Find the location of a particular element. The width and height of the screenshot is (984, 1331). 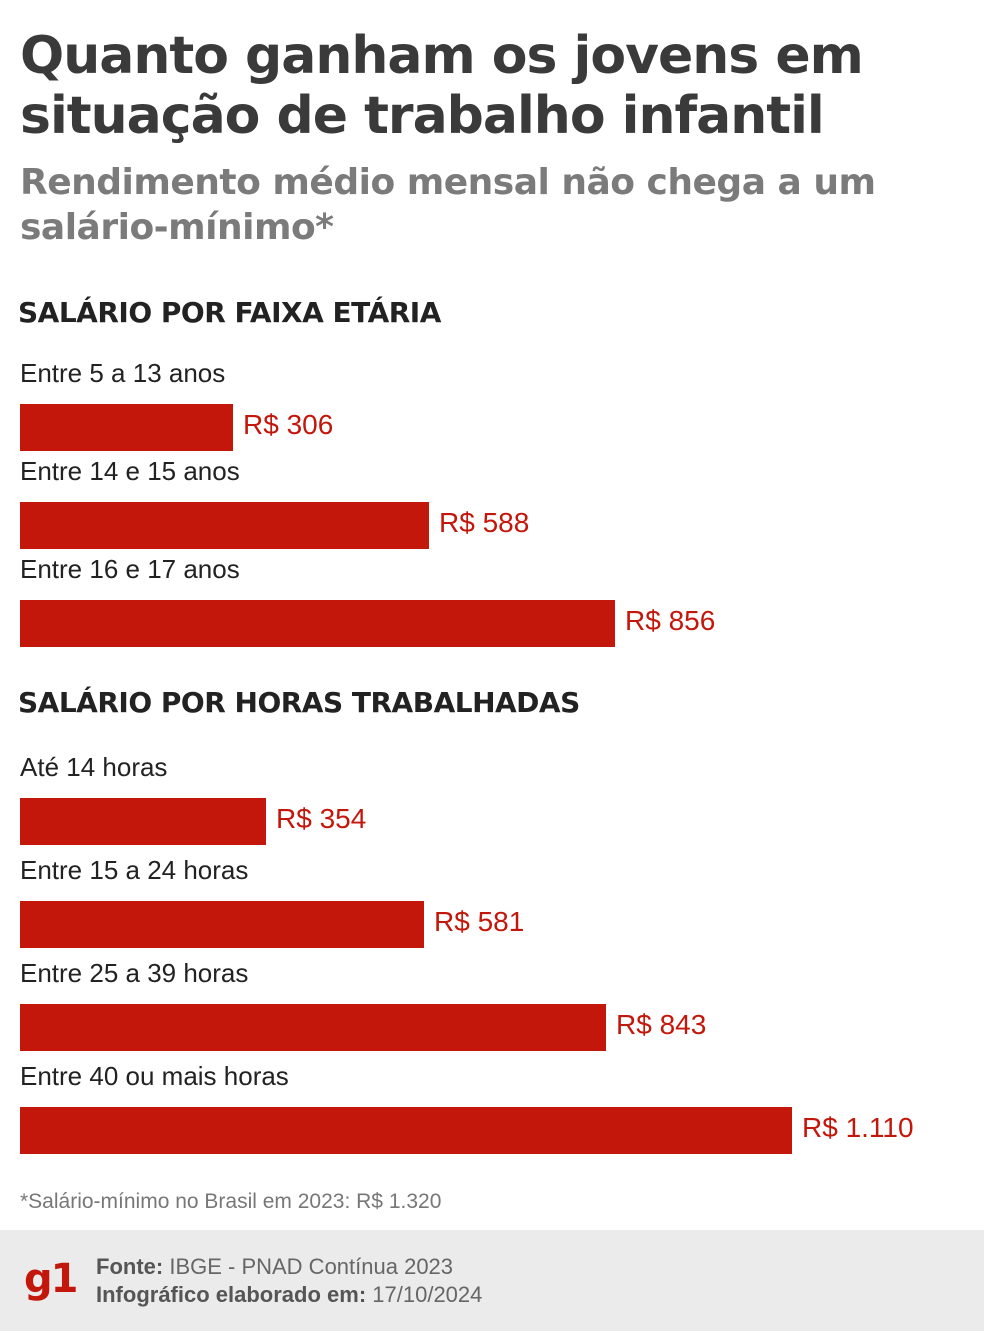

category-label: Entre 16 e 17 anos is located at coordinates (130, 569).